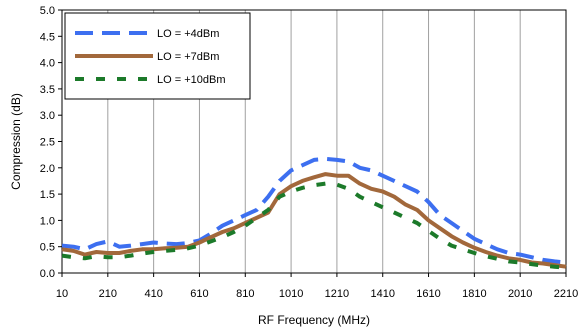 Image resolution: width=586 pixels, height=329 pixels. I want to click on y-tick-label: 2.0, so click(47, 169).